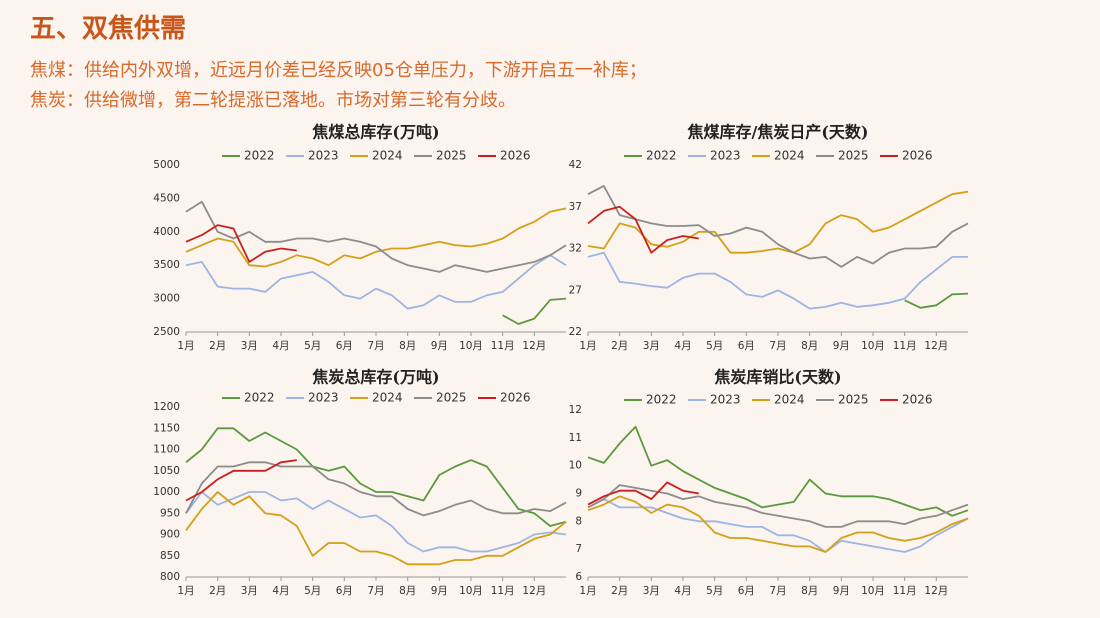 The image size is (1100, 618). I want to click on y-tick-label: 900, so click(170, 535).